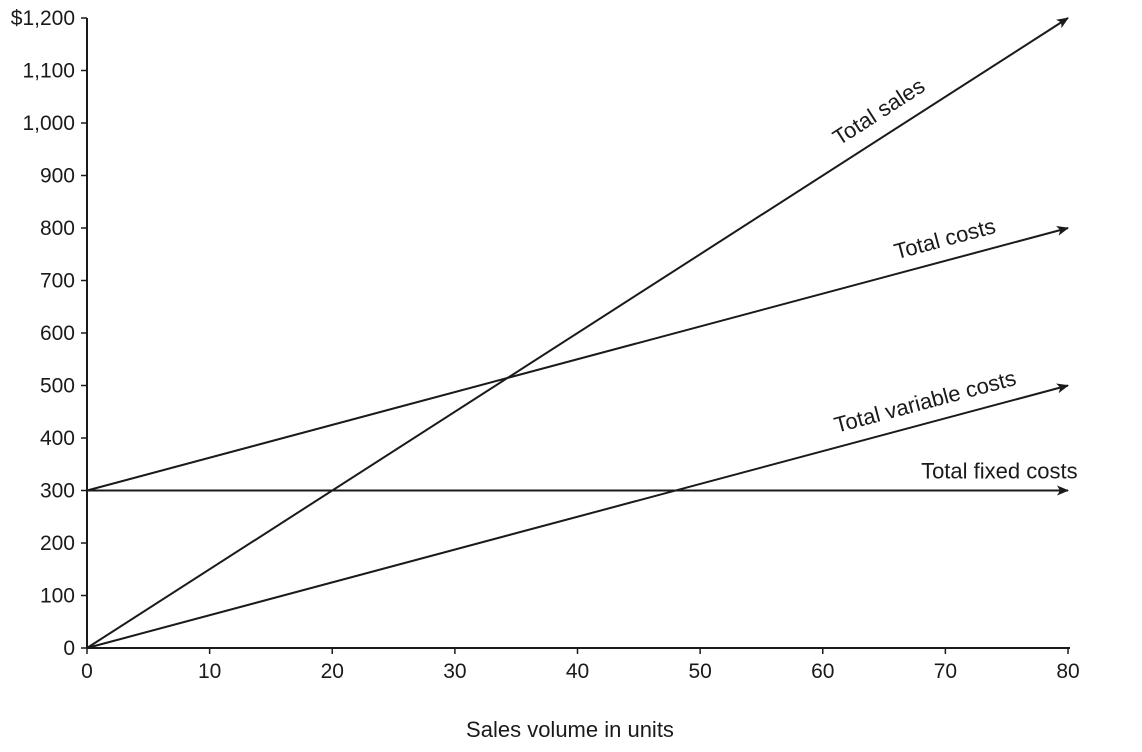 The height and width of the screenshot is (752, 1142). Describe the element at coordinates (57, 228) in the screenshot. I see `y-tick-label: 800` at that location.